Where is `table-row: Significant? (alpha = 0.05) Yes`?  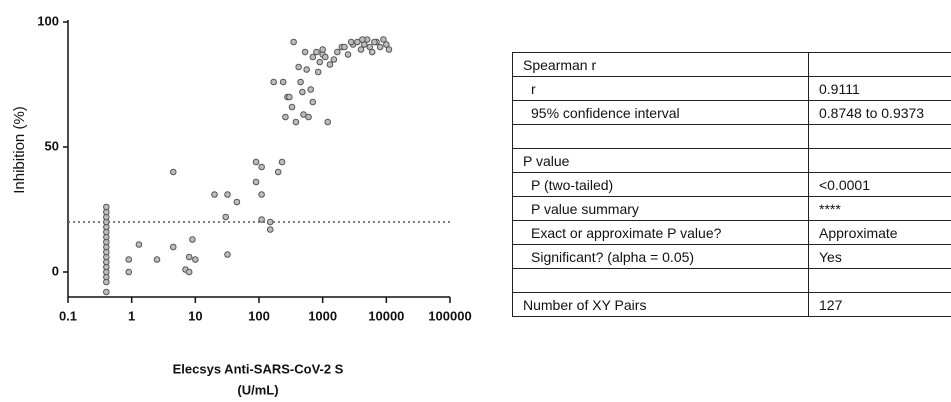 table-row: Significant? (alpha = 0.05) Yes is located at coordinates (731, 256).